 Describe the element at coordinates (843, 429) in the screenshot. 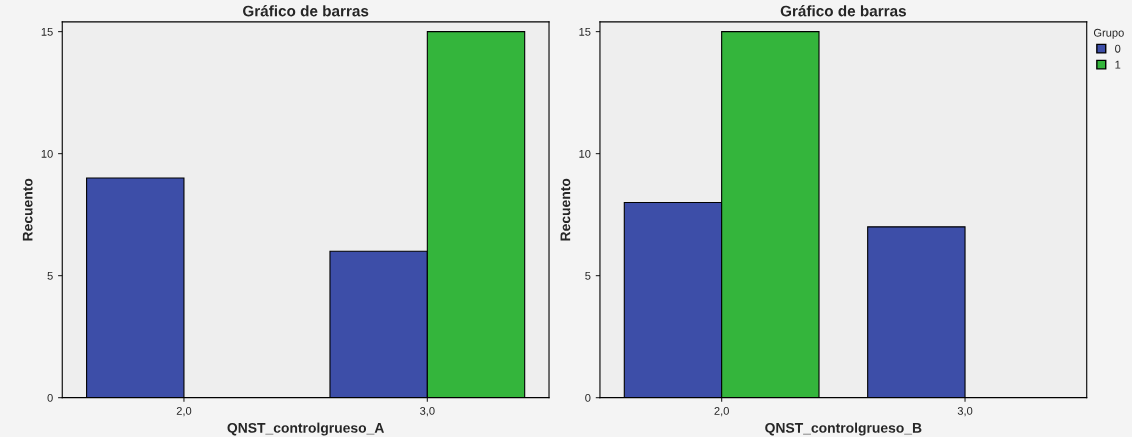

I see `x-axis-title: QNST_controlgrueso_B` at that location.